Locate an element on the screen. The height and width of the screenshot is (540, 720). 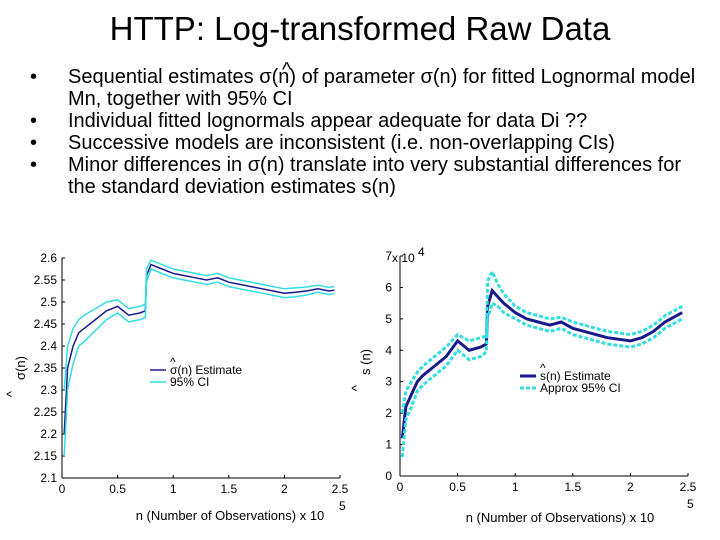
legend-label-estimate: s(n) Estimate is located at coordinates (575, 376).